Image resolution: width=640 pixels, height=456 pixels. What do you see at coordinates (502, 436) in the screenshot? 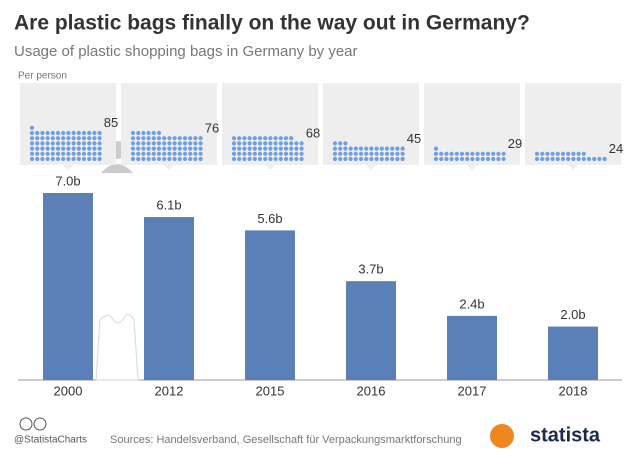
I see `logo-circle` at bounding box center [502, 436].